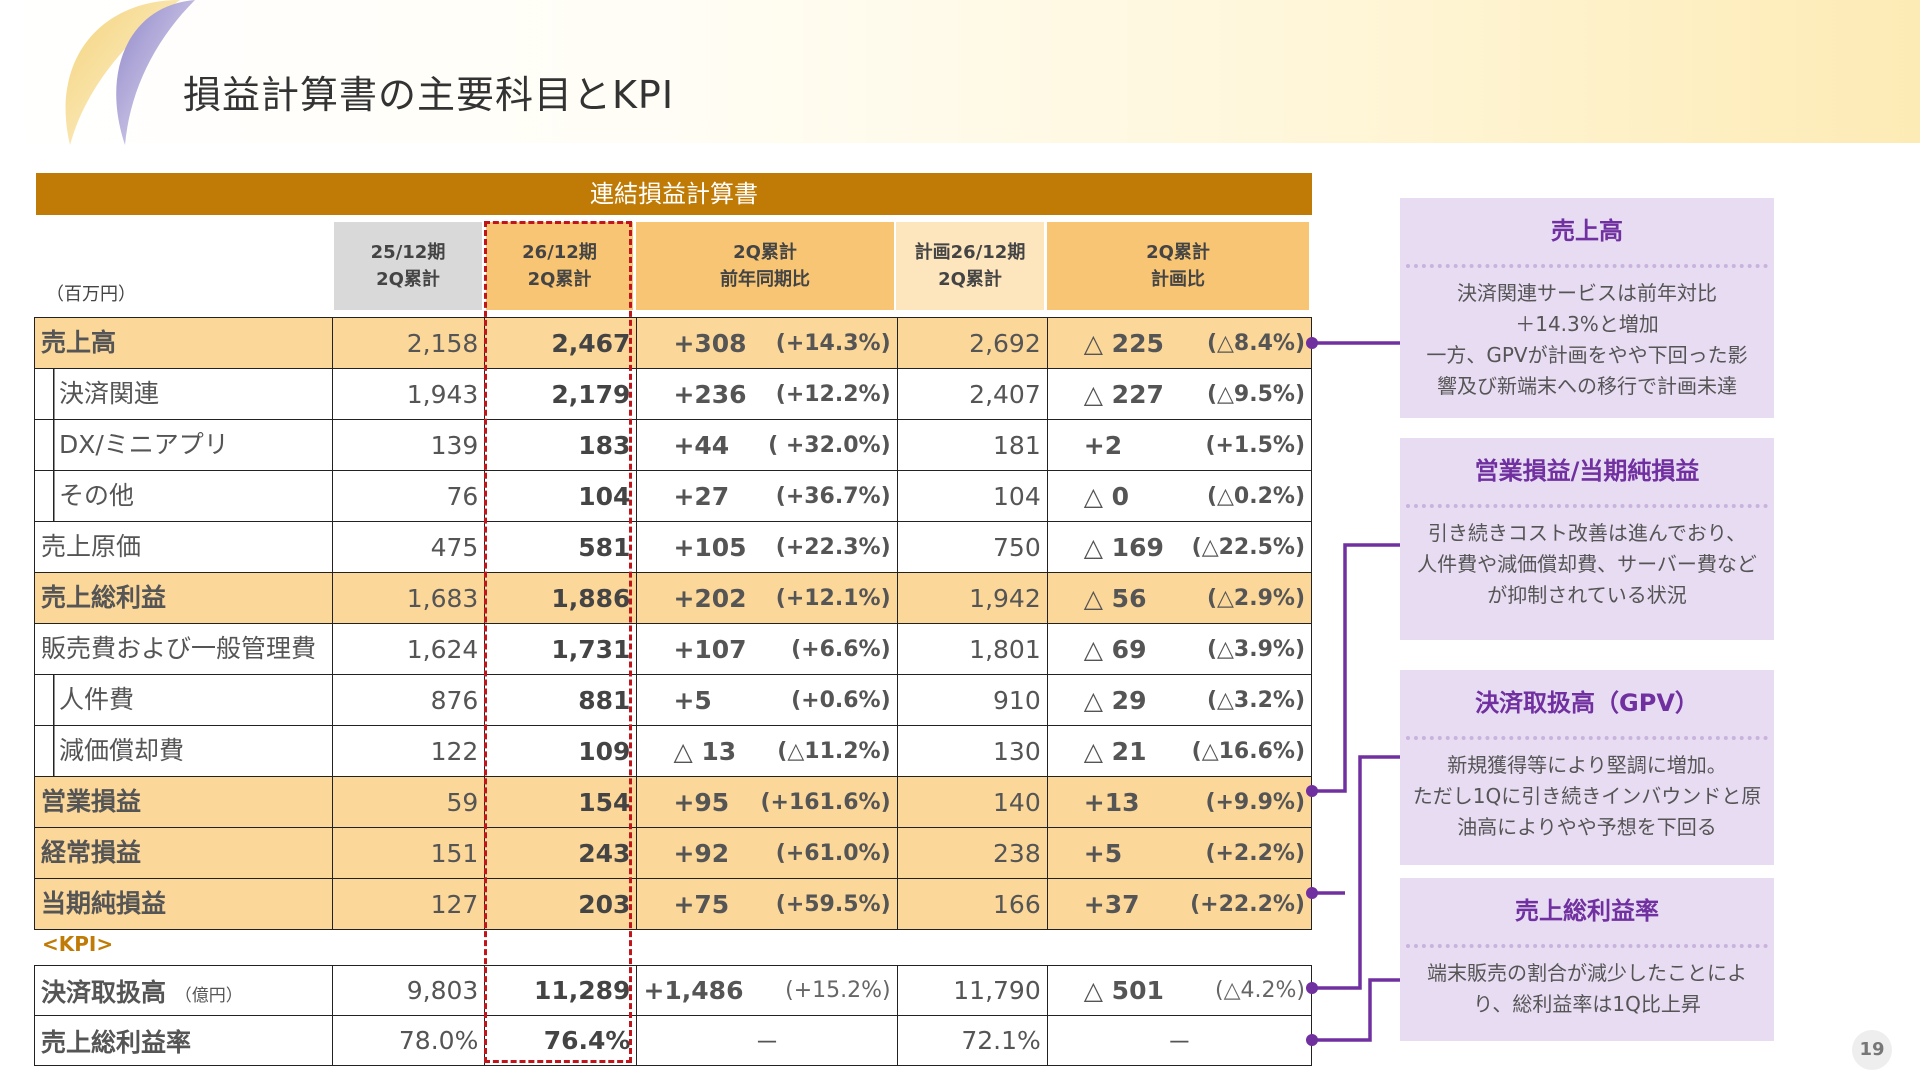 This screenshot has height=1080, width=1920. I want to click on cell-yoy: +92 (+61.0%), so click(767, 853).